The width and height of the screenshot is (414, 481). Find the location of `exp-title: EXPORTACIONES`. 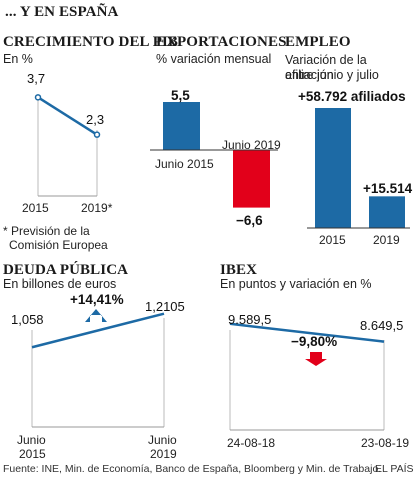

exp-title: EXPORTACIONES is located at coordinates (221, 42).